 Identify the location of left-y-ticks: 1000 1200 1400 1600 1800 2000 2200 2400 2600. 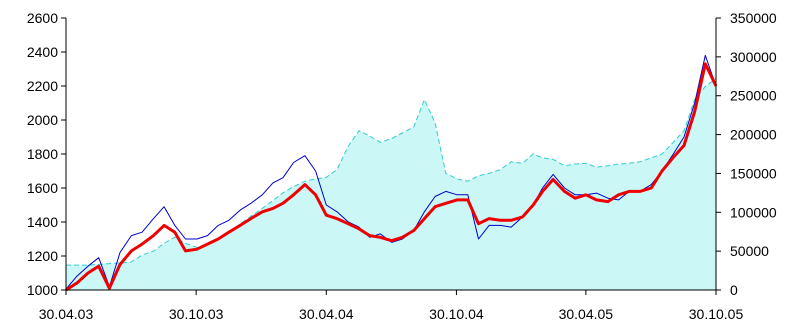
(46, 154).